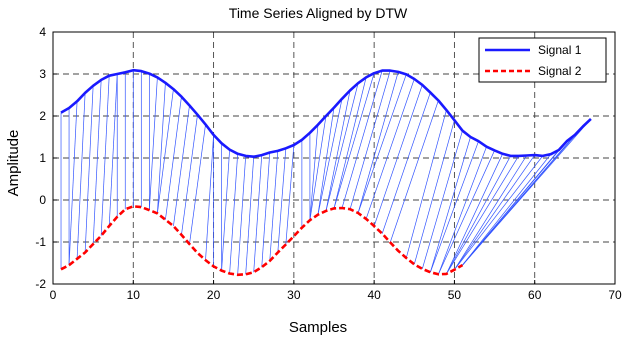  Describe the element at coordinates (560, 50) in the screenshot. I see `legend-label-signal-1: Signal 1` at that location.